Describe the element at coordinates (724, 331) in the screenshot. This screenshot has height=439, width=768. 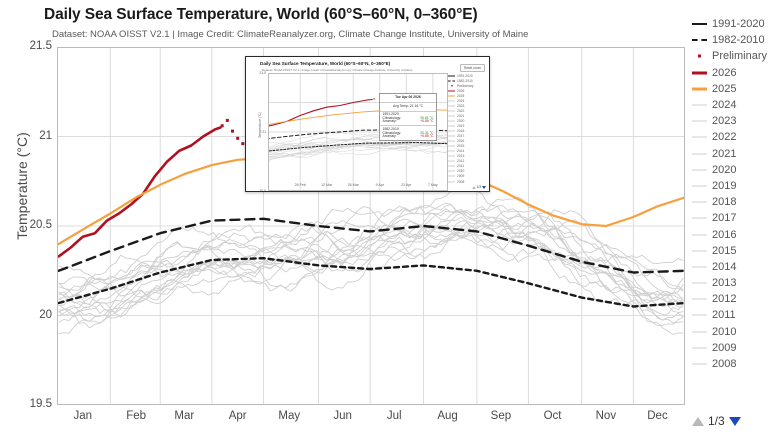
I see `legend-item-label: 2010` at that location.